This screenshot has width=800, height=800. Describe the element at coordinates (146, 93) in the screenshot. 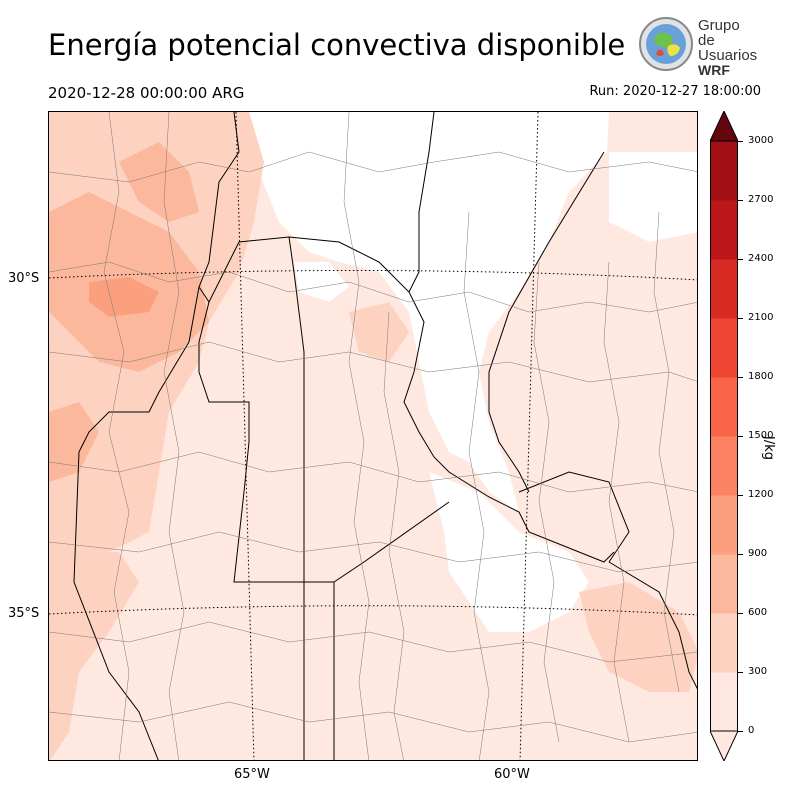

I see `valid-time: 2020-12-28 00:00:00 ARG` at that location.